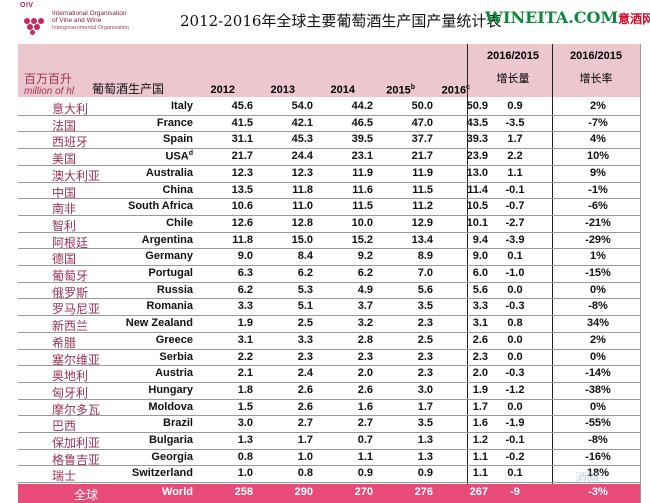  What do you see at coordinates (598, 492) in the screenshot?
I see `total-pct: -3%` at bounding box center [598, 492].